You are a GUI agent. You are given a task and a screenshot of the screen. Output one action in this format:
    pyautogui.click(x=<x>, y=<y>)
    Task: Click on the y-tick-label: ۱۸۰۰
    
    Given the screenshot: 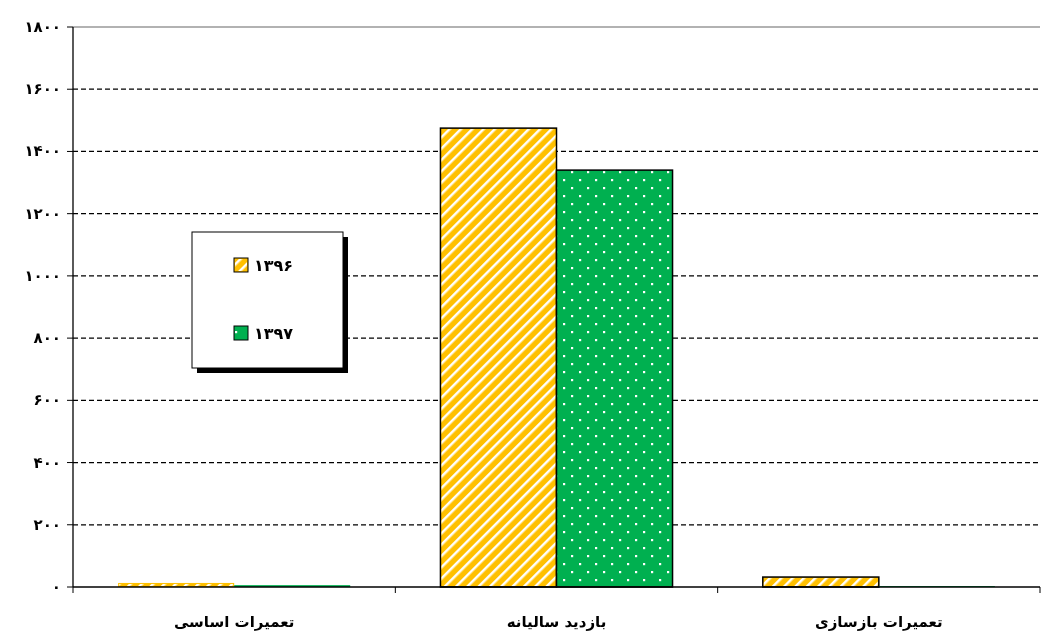 What is the action you would take?
    pyautogui.click(x=42, y=27)
    